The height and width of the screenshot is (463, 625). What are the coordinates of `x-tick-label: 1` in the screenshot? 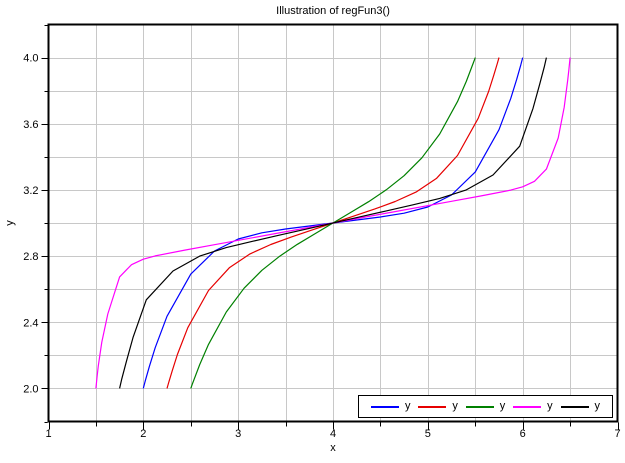 It's located at (48, 434).